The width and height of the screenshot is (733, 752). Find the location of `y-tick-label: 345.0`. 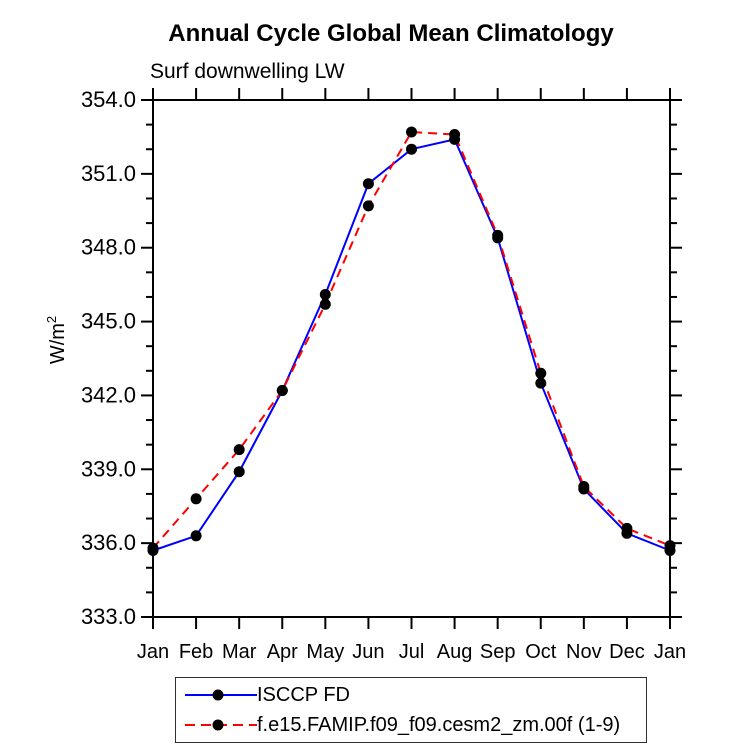

y-tick-label: 345.0 is located at coordinates (108, 321).